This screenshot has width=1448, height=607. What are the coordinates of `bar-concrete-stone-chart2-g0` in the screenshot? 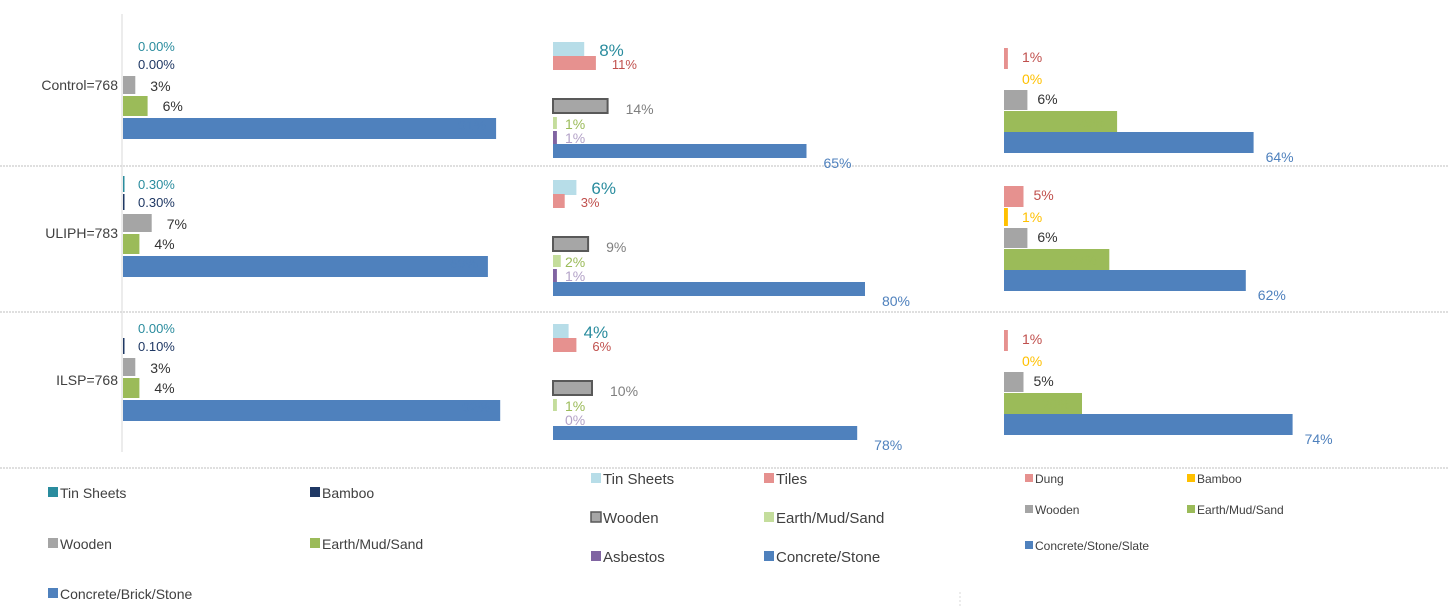 It's located at (680, 151).